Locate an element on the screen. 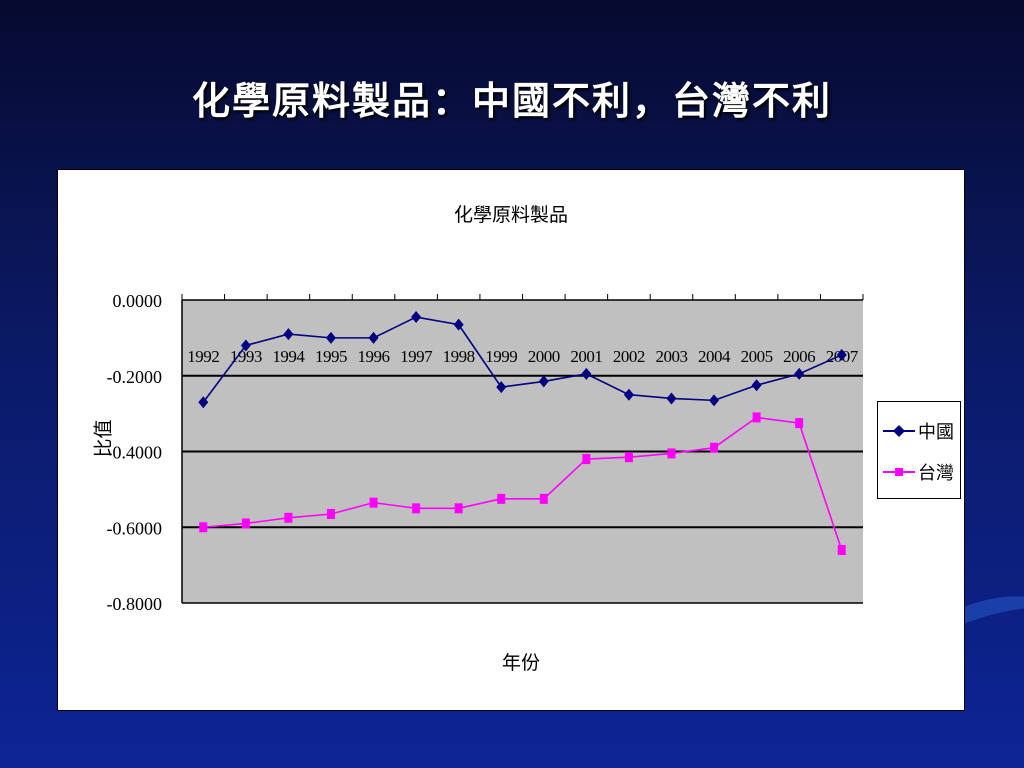 The height and width of the screenshot is (768, 1024). y-tick-label: -0.8000 is located at coordinates (135, 604).